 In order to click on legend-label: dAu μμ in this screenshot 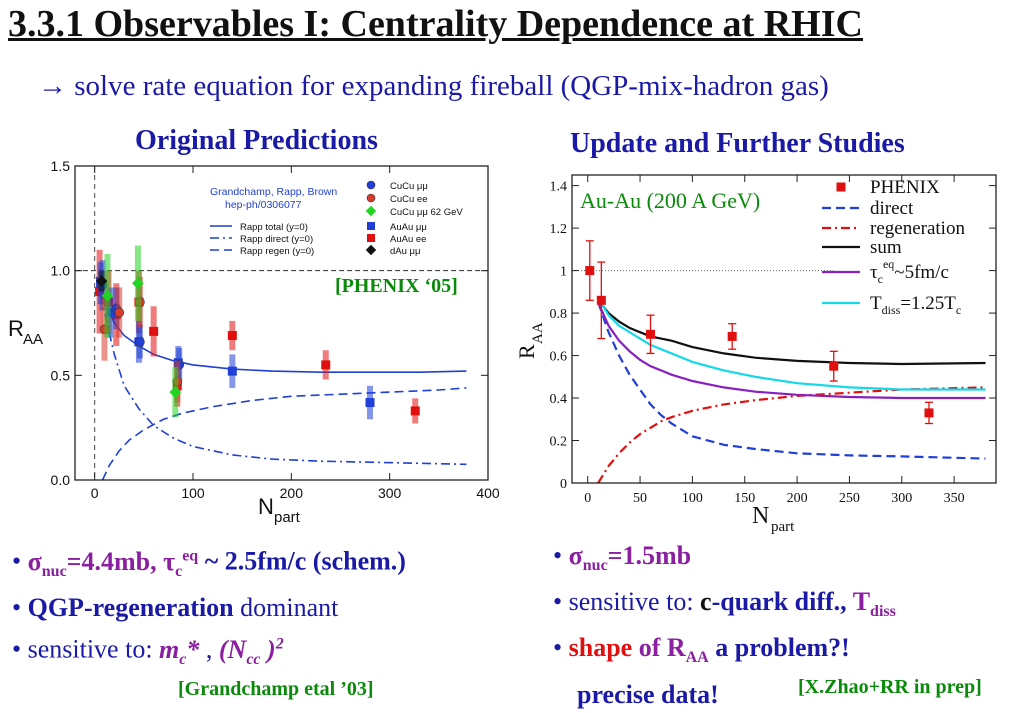, I will do `click(405, 251)`.